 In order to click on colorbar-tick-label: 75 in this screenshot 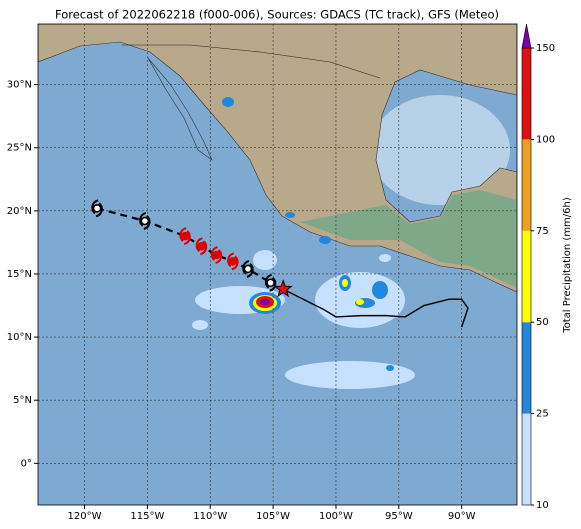, I will do `click(542, 231)`.